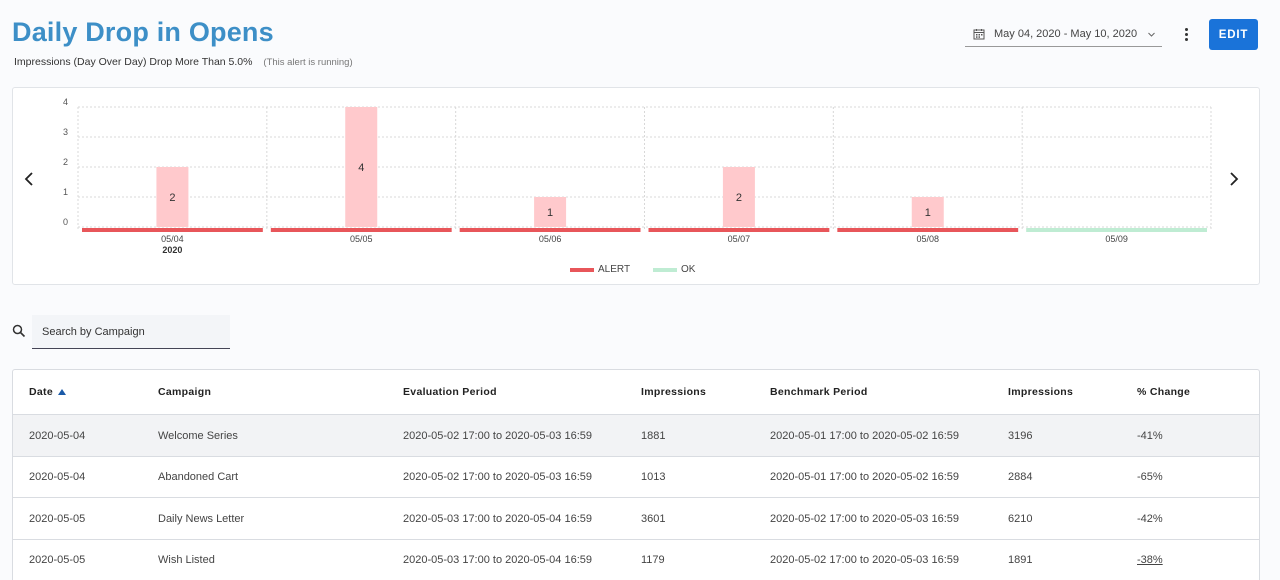 The image size is (1280, 580). What do you see at coordinates (1020, 435) in the screenshot?
I see `benchmark-impressions-cell: 3196` at bounding box center [1020, 435].